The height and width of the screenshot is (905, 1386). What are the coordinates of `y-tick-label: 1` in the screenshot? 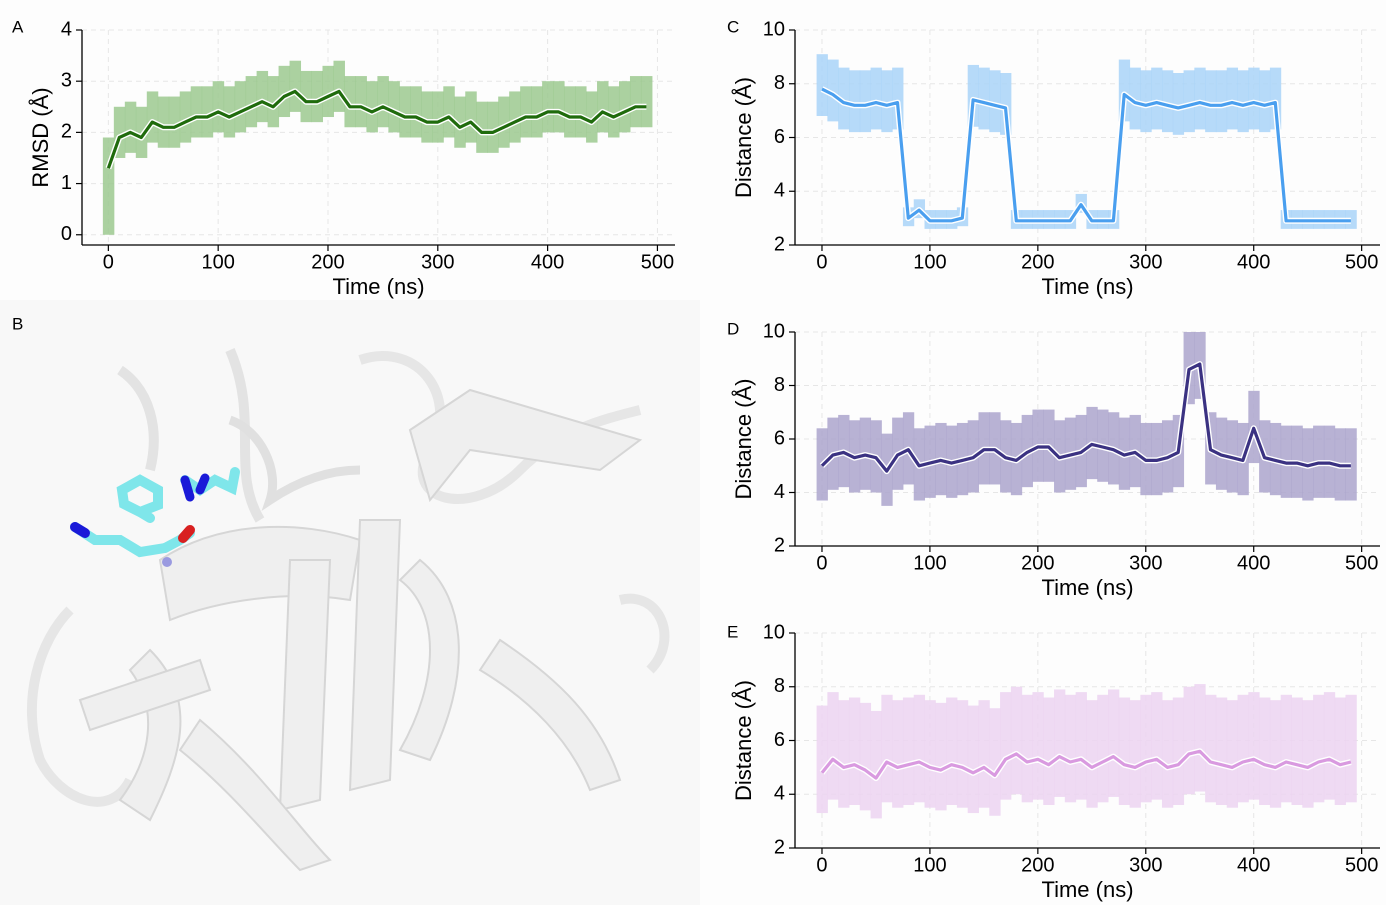 It's located at (66, 183).